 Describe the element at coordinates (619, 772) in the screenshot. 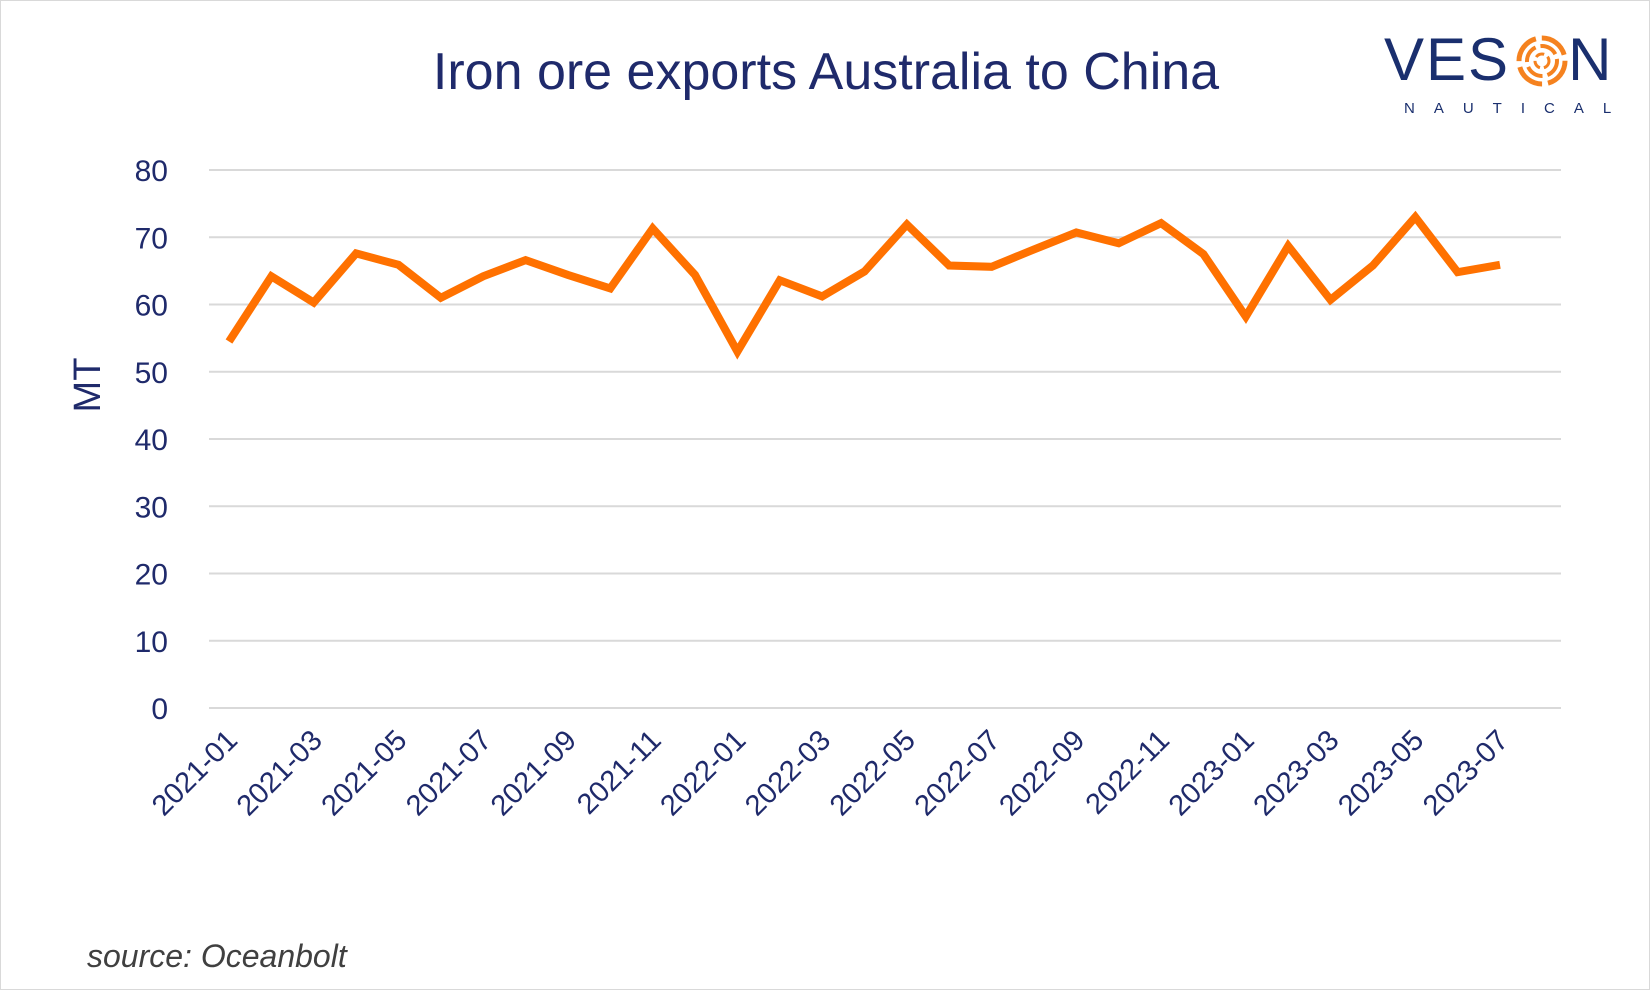

I see `x-tick-label: 2021-11` at that location.